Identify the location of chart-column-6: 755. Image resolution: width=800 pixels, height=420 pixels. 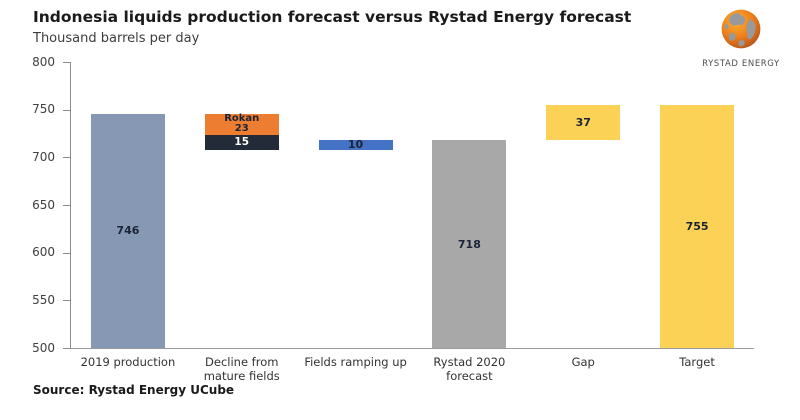
(697, 205).